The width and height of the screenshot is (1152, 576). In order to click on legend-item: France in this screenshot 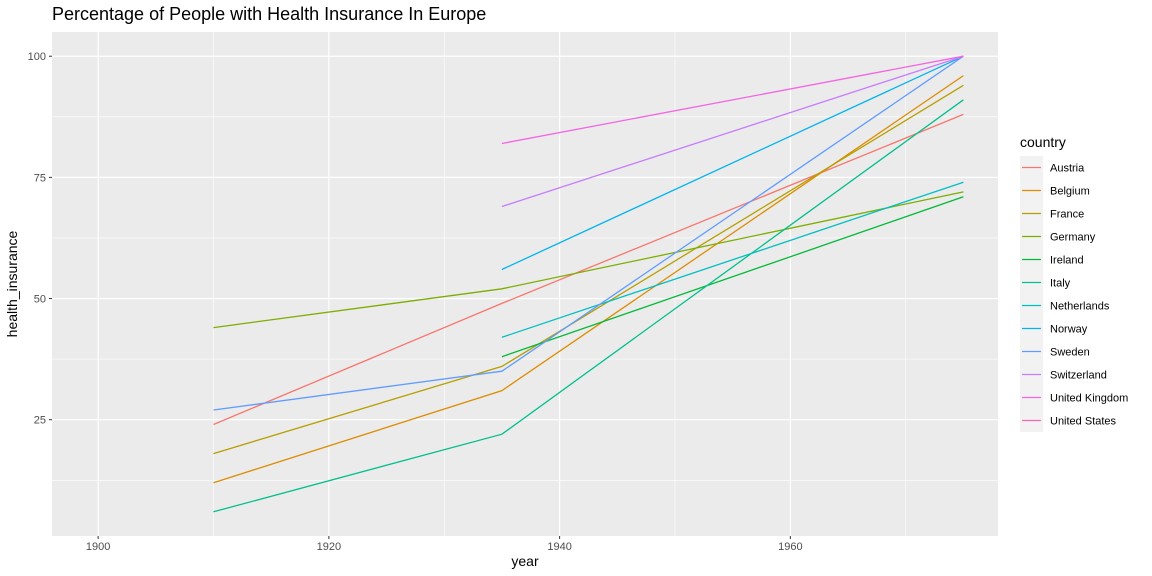, I will do `click(1052, 213)`.